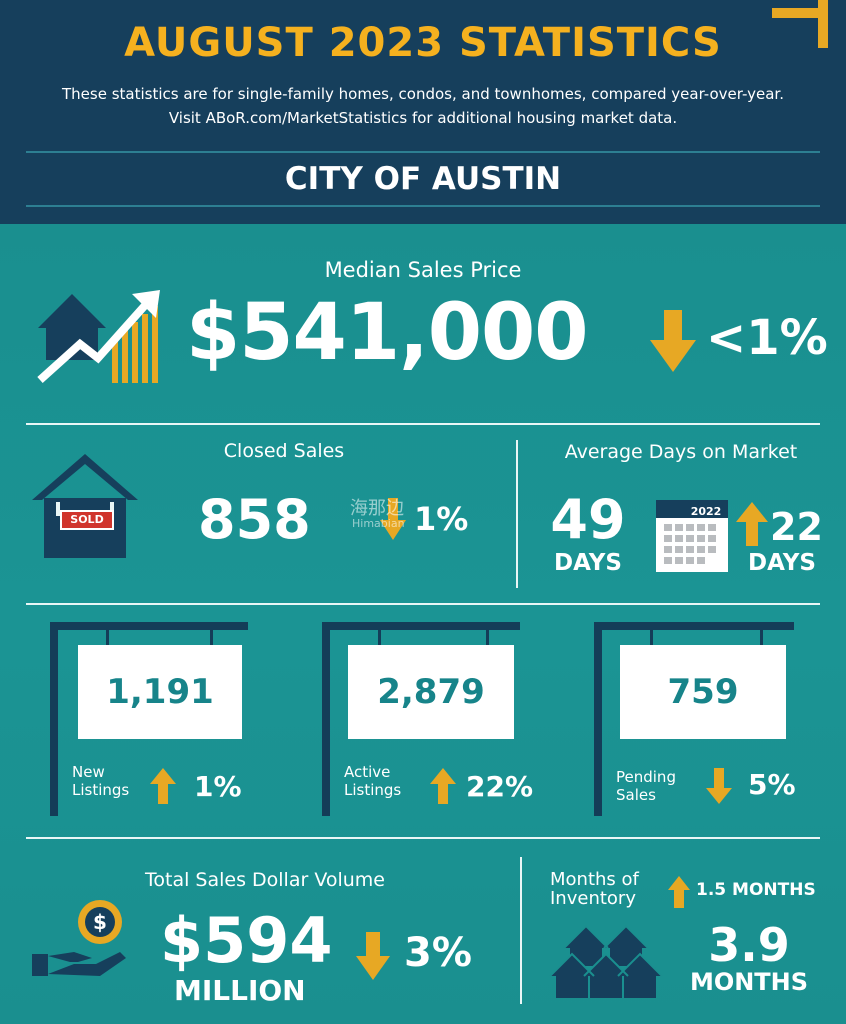 This screenshot has width=846, height=1024. What do you see at coordinates (218, 786) in the screenshot?
I see `new-listings-change: 1%` at bounding box center [218, 786].